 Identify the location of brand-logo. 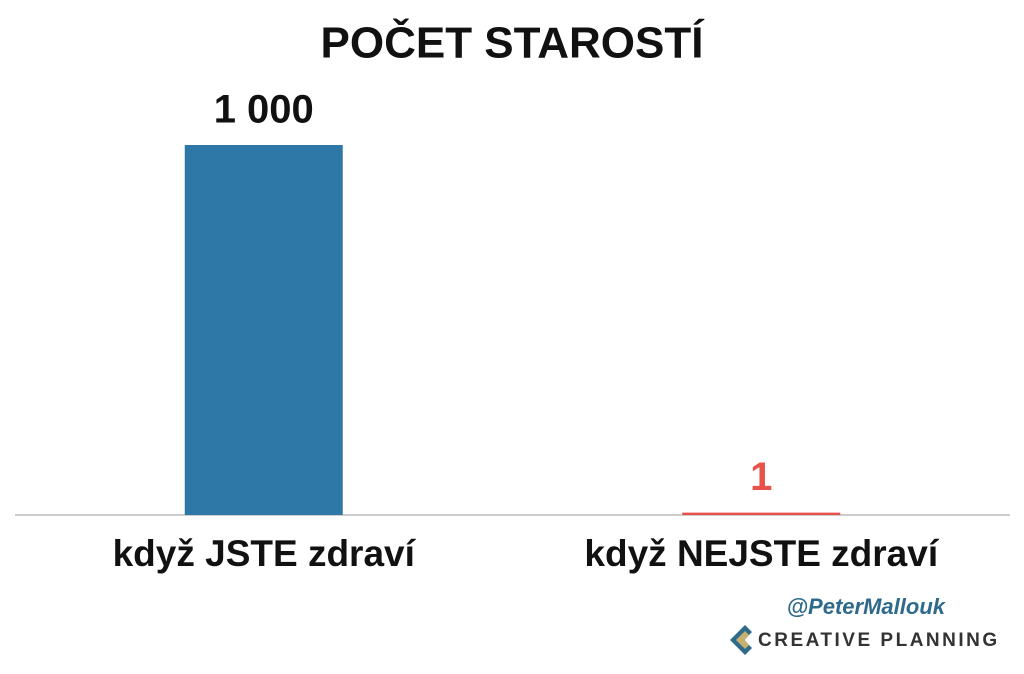
(741, 640).